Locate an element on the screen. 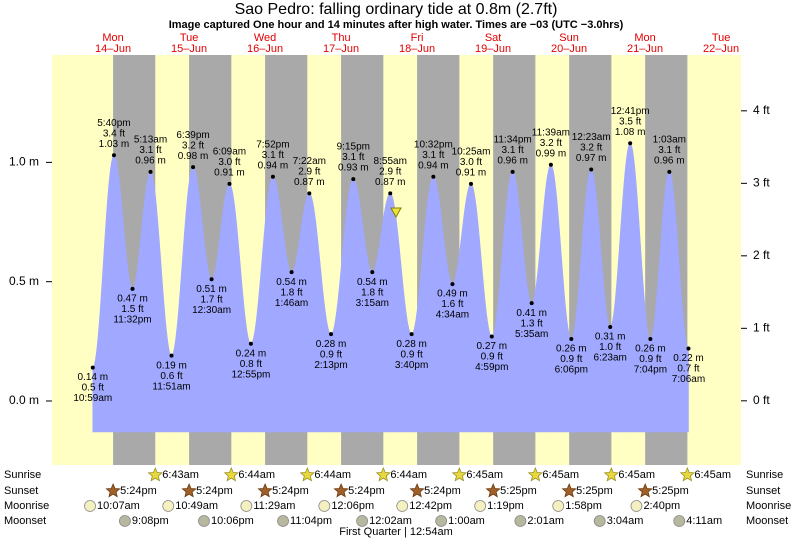 This screenshot has height=539, width=793. tide-label: 7:22am is located at coordinates (309, 161).